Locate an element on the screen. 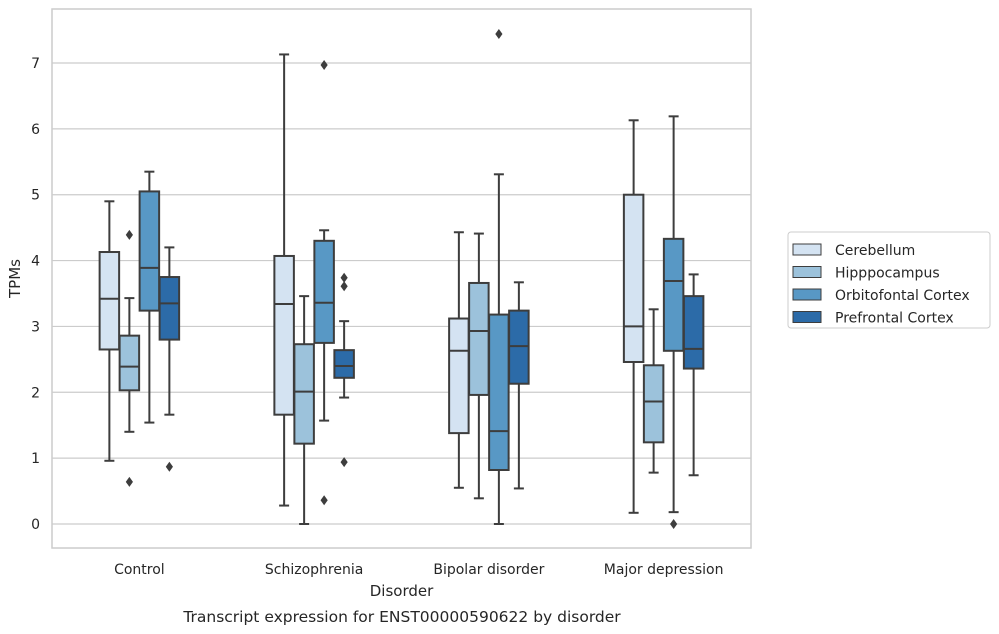 Image resolution: width=999 pixels, height=634 pixels. legend-item: Hipppocampus is located at coordinates (866, 274).